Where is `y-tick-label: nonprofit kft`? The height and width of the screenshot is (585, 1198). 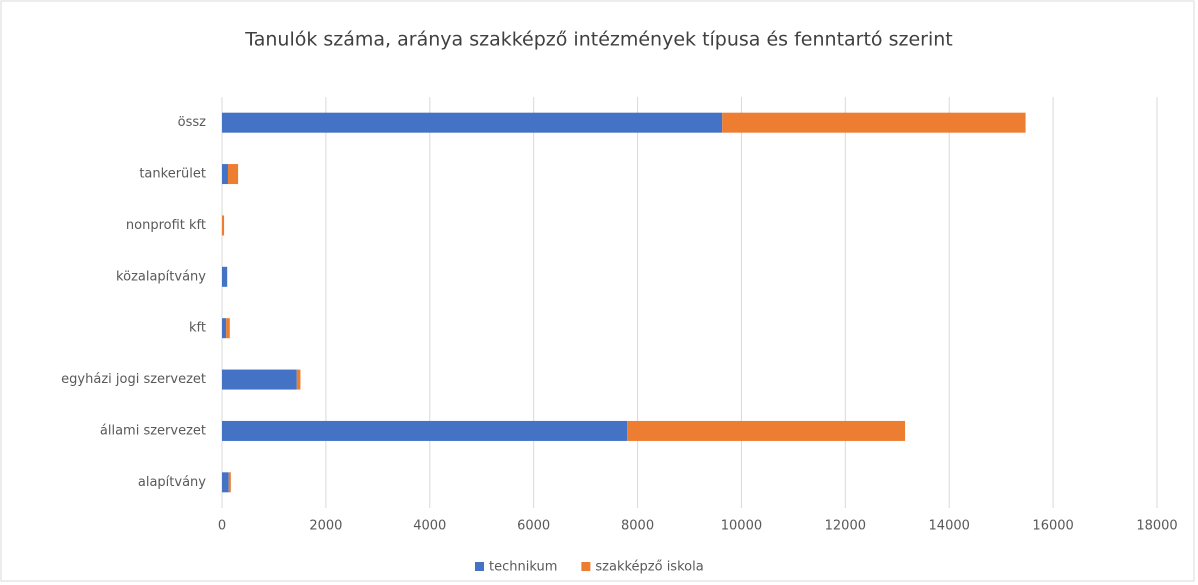
y-tick-label: nonprofit kft is located at coordinates (166, 225).